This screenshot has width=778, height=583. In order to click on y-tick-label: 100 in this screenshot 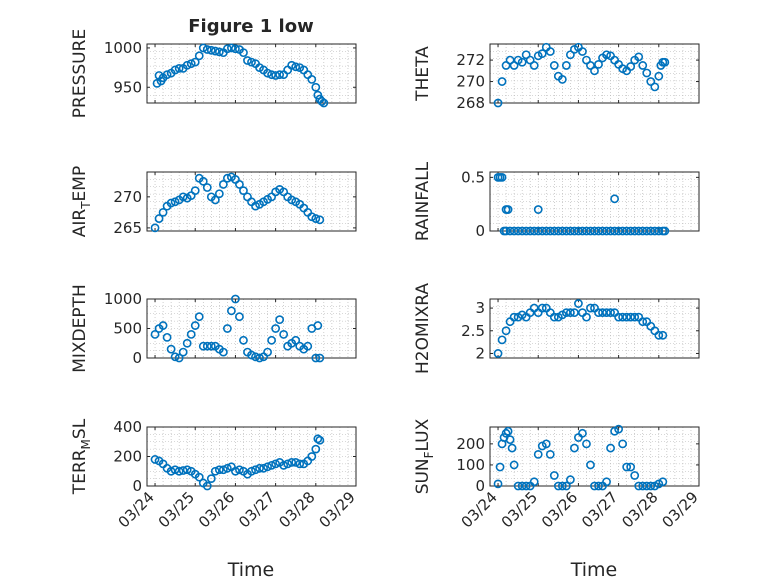, I will do `click(470, 465)`.